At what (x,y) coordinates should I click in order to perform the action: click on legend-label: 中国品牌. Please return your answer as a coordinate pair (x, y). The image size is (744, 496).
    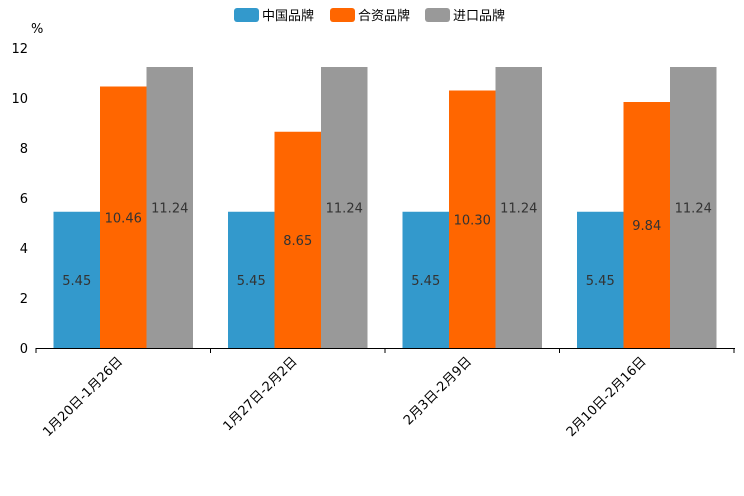
    Looking at the image, I should click on (288, 16).